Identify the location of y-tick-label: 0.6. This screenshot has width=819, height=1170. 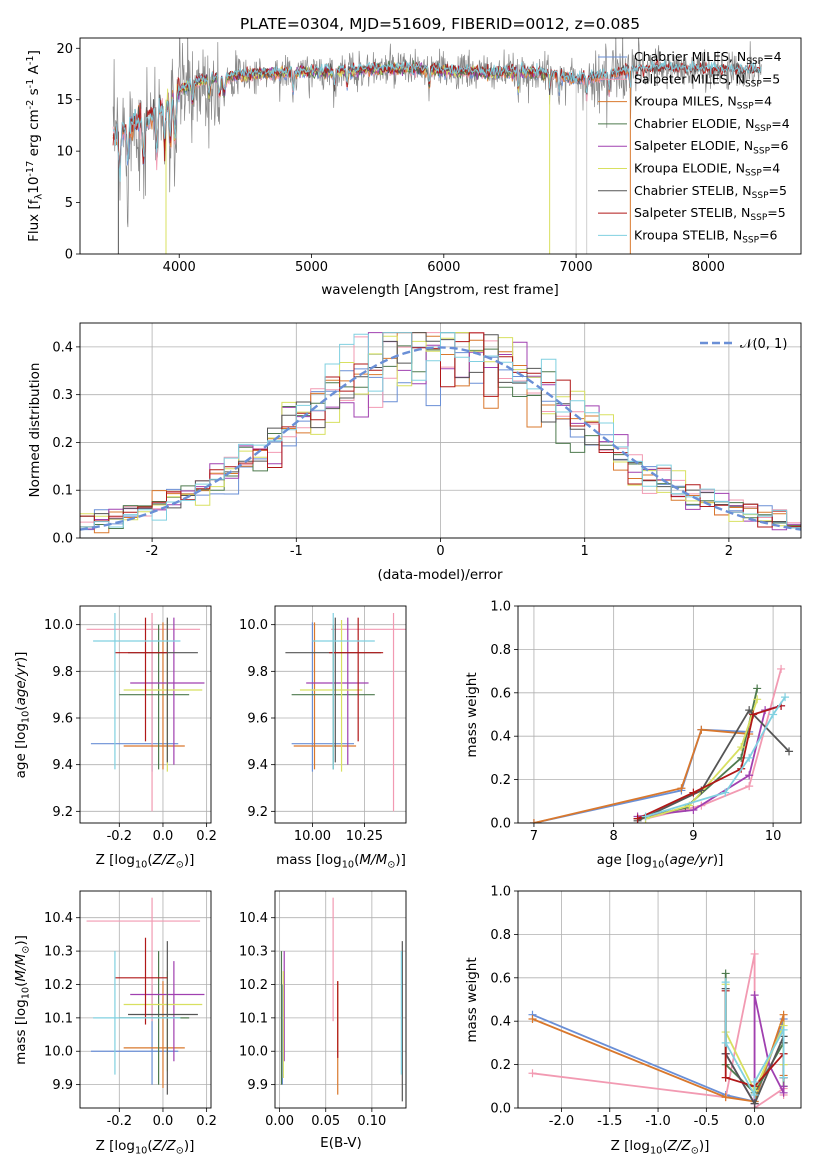
(500, 693).